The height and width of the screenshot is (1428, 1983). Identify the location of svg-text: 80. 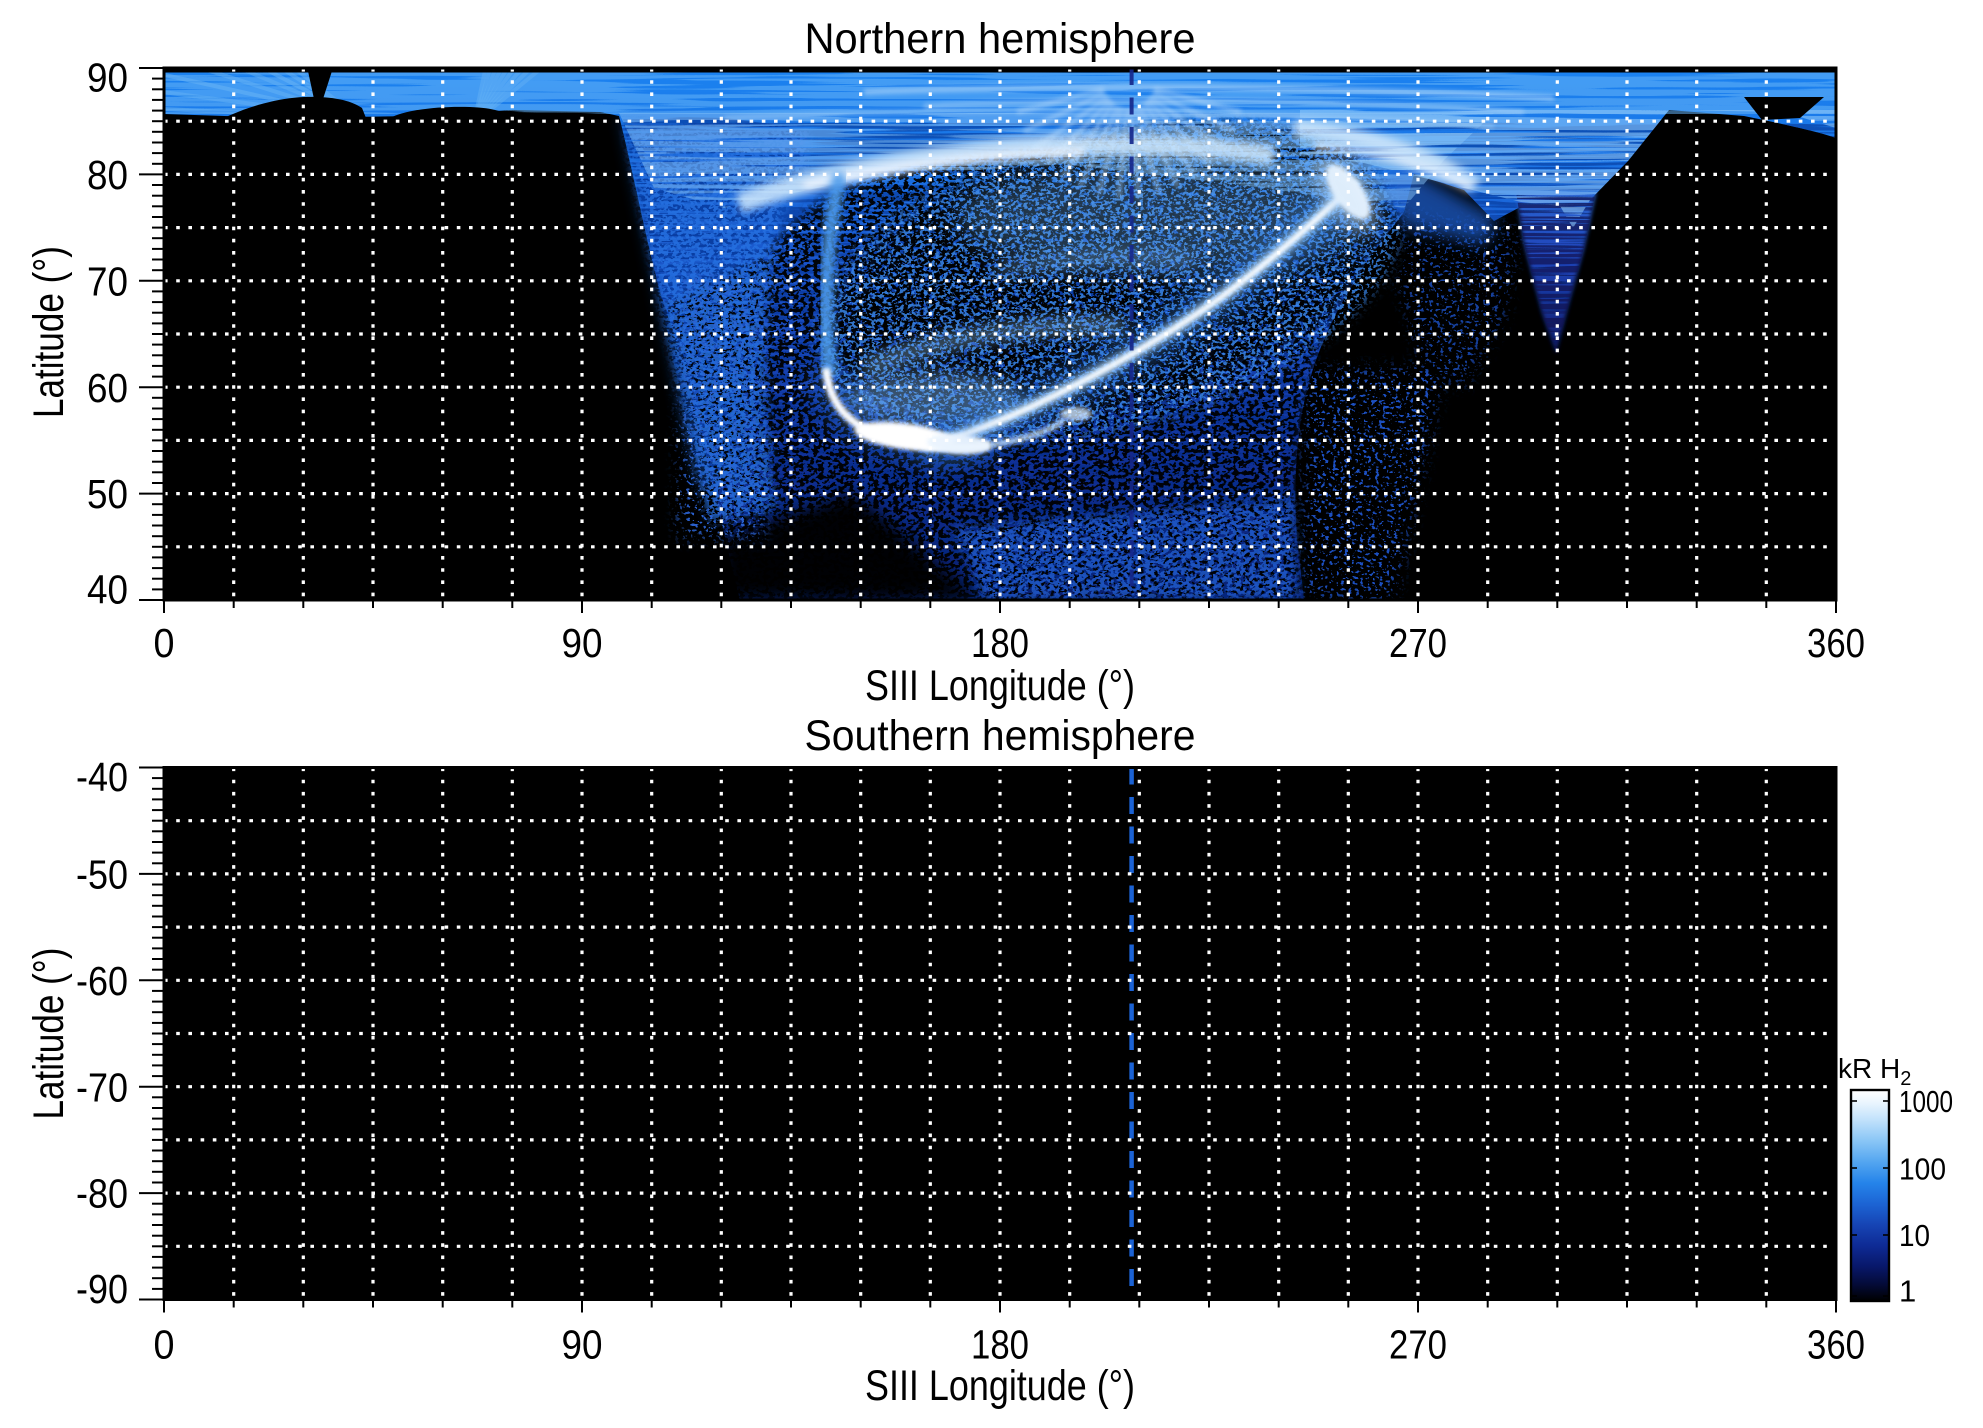
(107, 175).